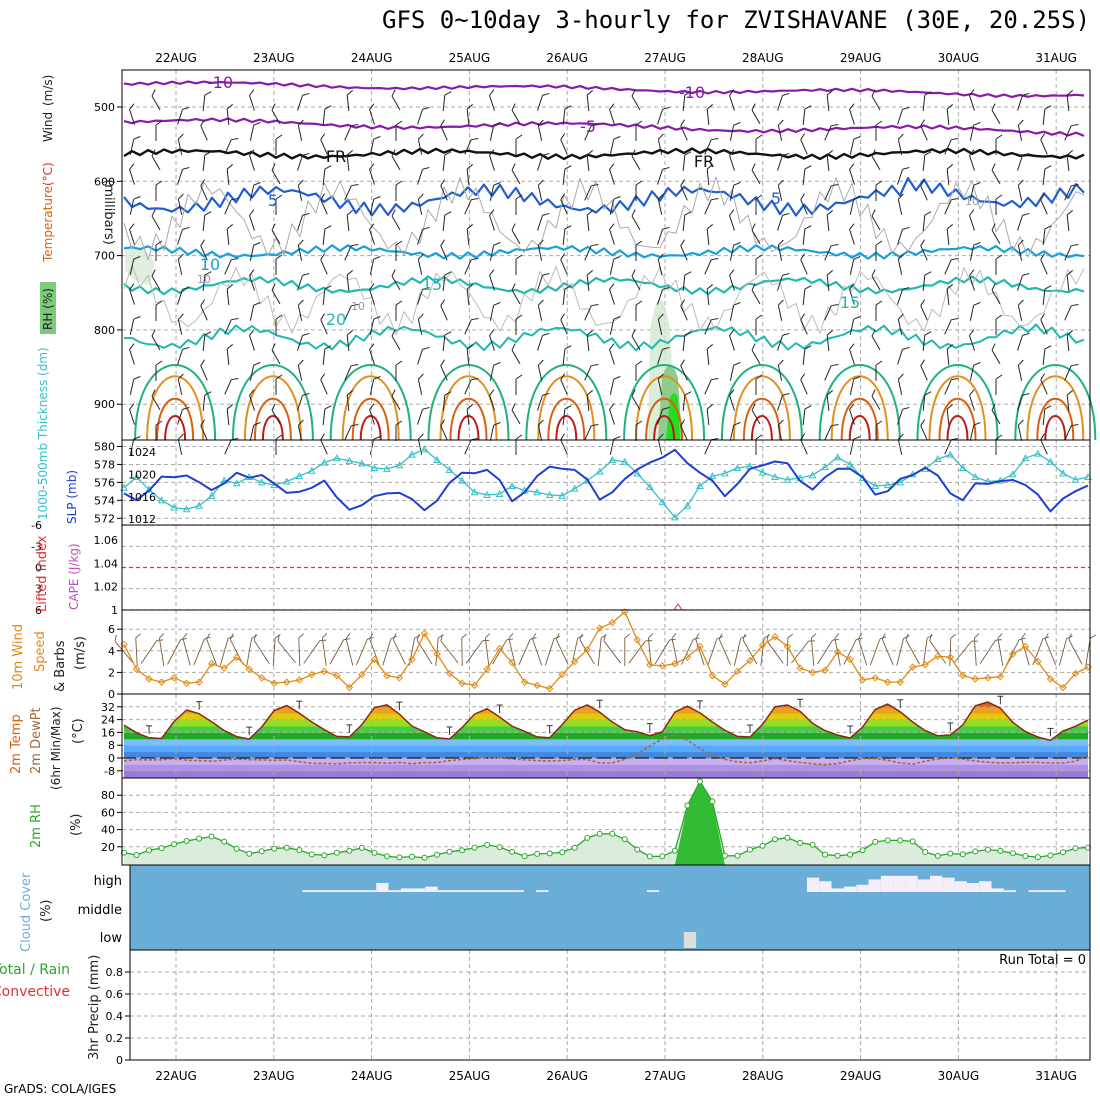  Describe the element at coordinates (959, 58) in the screenshot. I see `top-day-label-30AUG: 30AUG` at that location.